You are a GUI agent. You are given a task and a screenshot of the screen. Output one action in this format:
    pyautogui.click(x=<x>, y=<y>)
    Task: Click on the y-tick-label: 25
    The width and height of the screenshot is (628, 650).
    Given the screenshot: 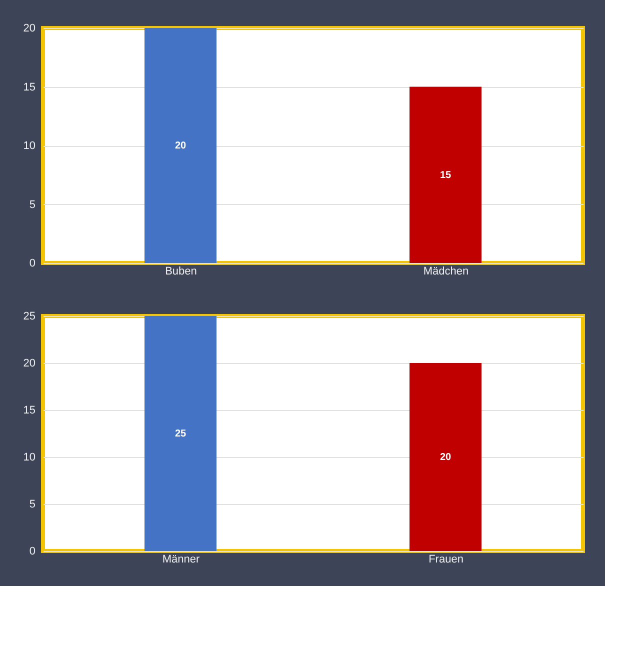 What is the action you would take?
    pyautogui.click(x=29, y=316)
    